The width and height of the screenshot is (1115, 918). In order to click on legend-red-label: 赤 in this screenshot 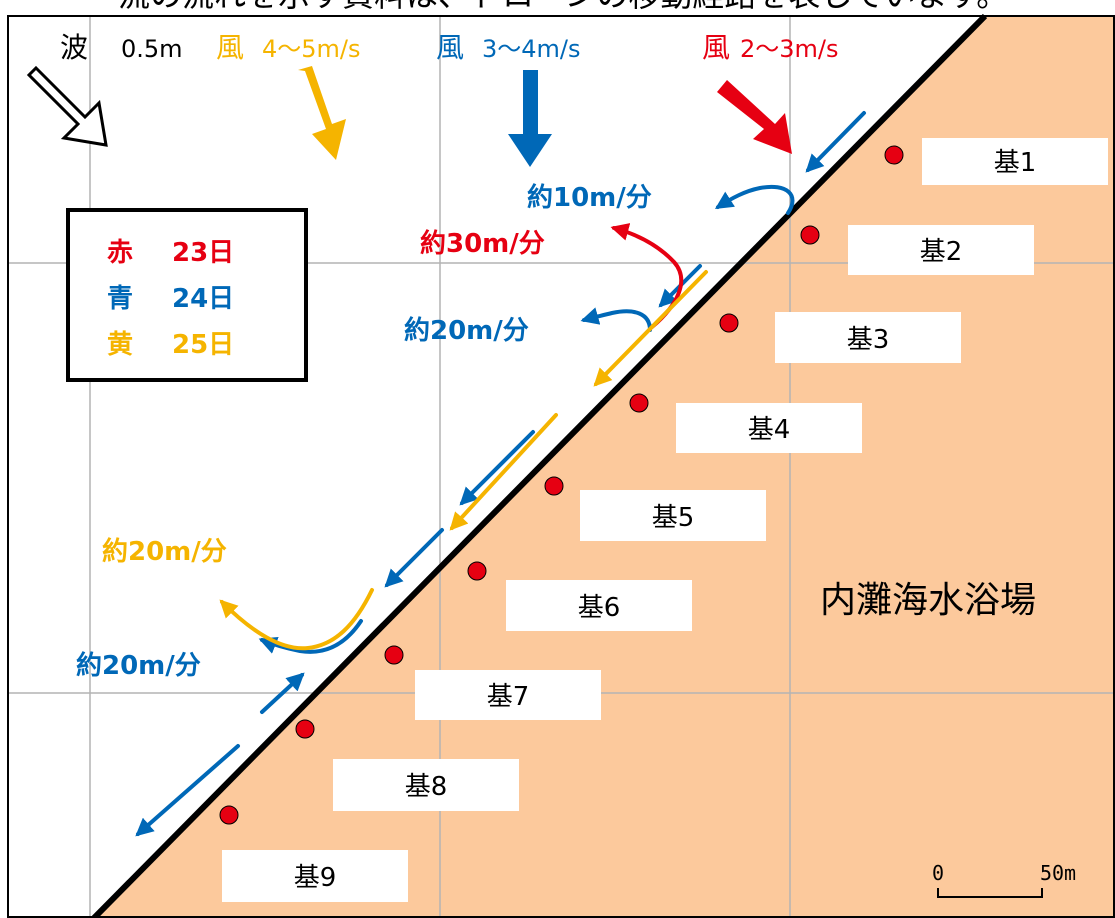, I will do `click(120, 253)`.